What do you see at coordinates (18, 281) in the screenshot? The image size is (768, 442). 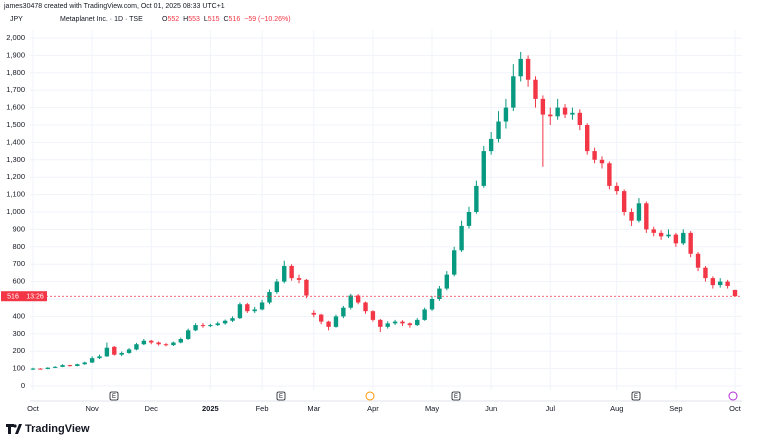 I see `y-tick-label: 600` at bounding box center [18, 281].